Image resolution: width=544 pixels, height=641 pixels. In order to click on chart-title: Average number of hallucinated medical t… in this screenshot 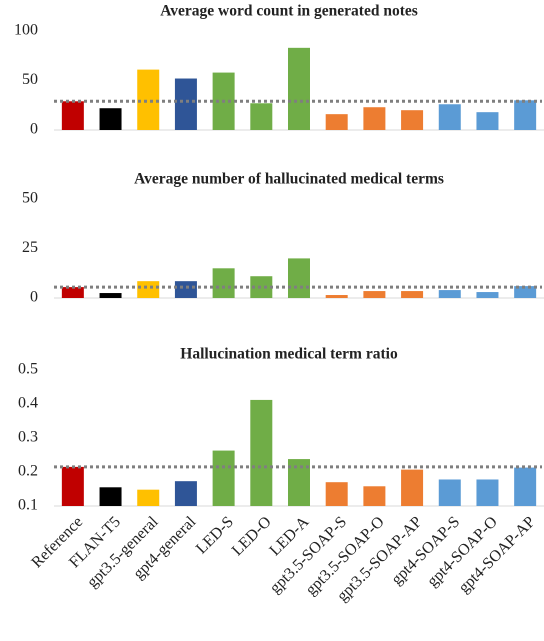, I will do `click(289, 179)`.